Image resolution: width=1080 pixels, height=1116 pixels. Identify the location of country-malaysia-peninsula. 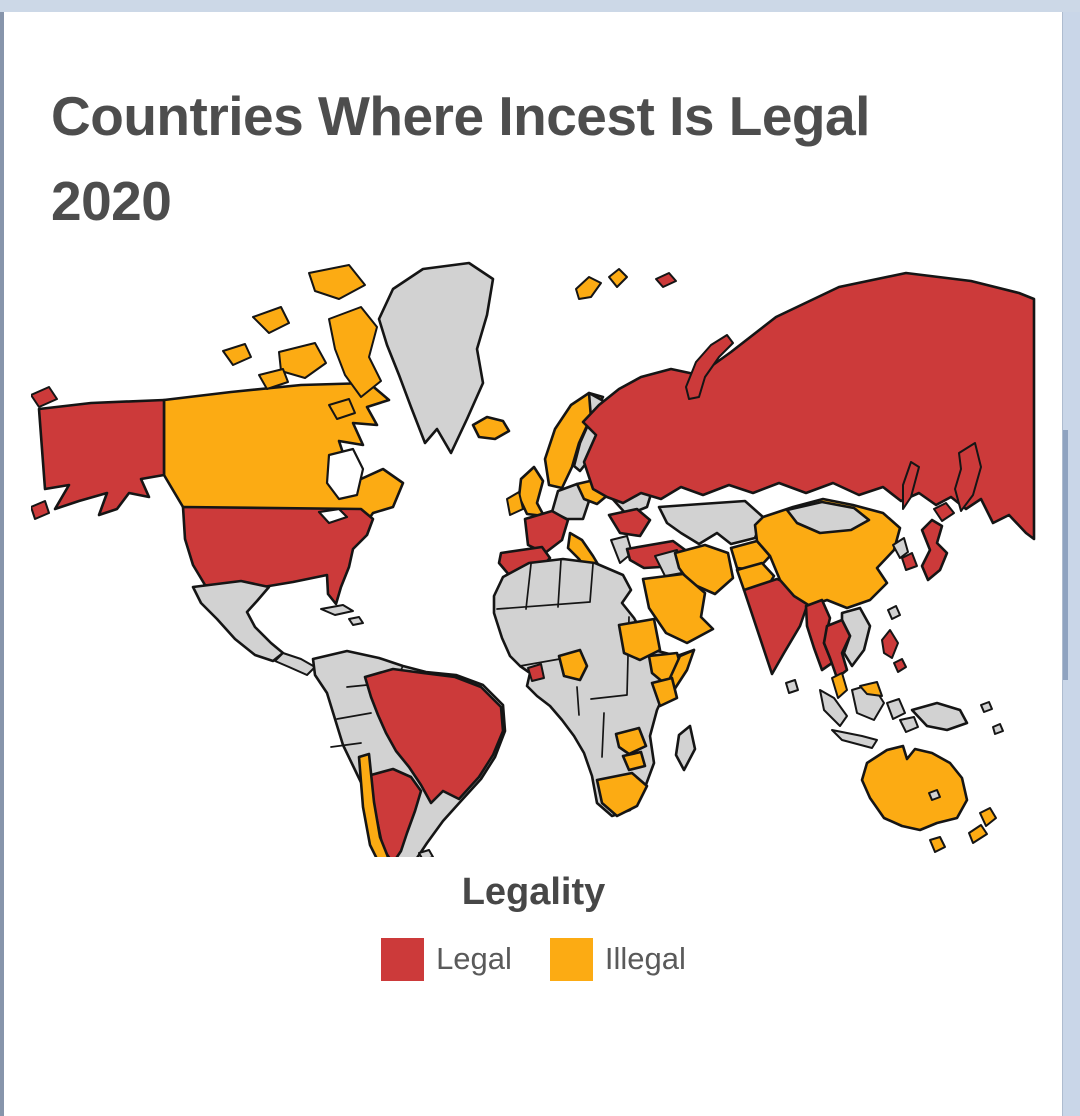
(839, 685).